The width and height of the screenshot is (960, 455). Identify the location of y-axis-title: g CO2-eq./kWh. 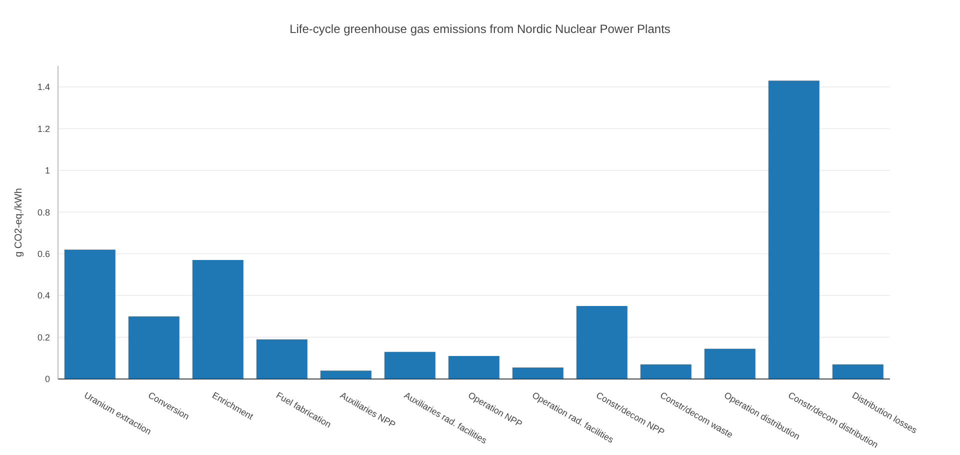
(19, 222).